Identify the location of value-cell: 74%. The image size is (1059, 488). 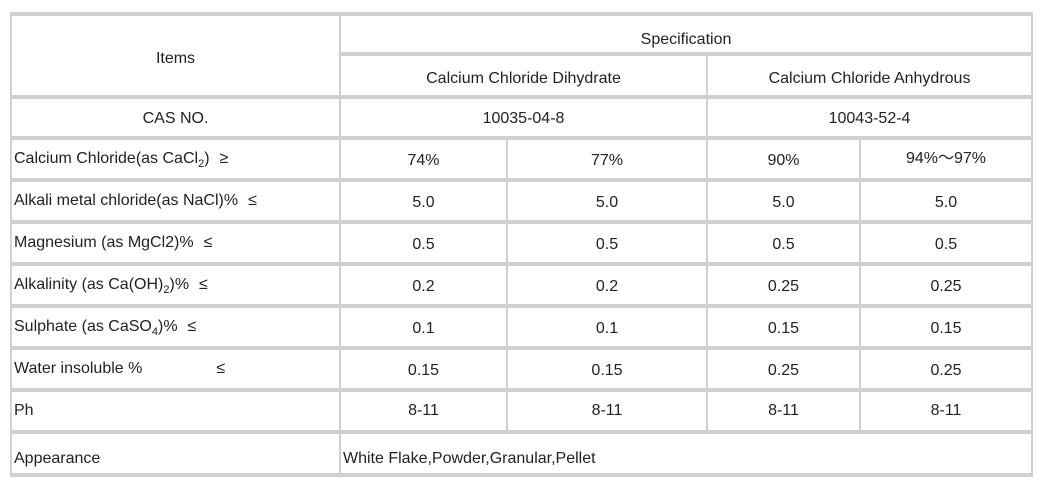
(424, 161).